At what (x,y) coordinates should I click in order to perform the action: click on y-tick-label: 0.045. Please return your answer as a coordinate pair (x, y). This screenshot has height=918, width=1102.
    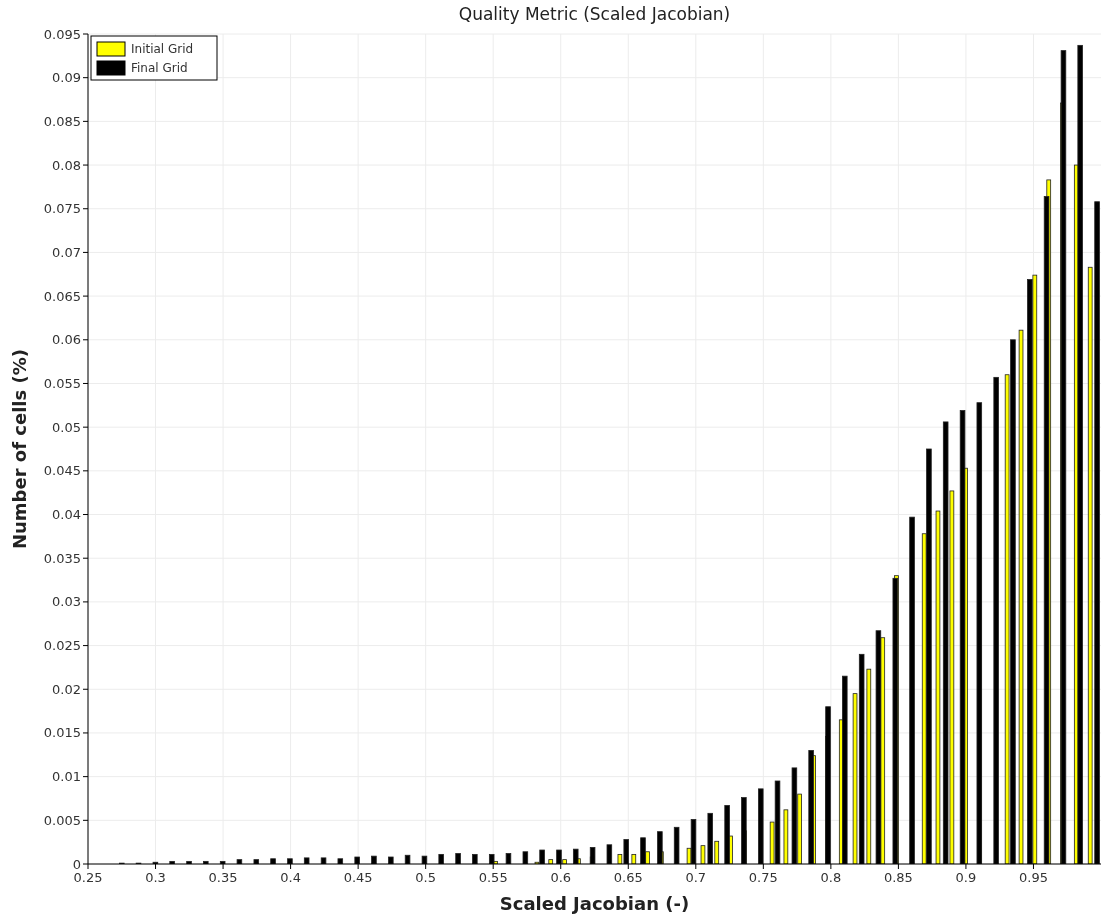
    Looking at the image, I should click on (62, 471).